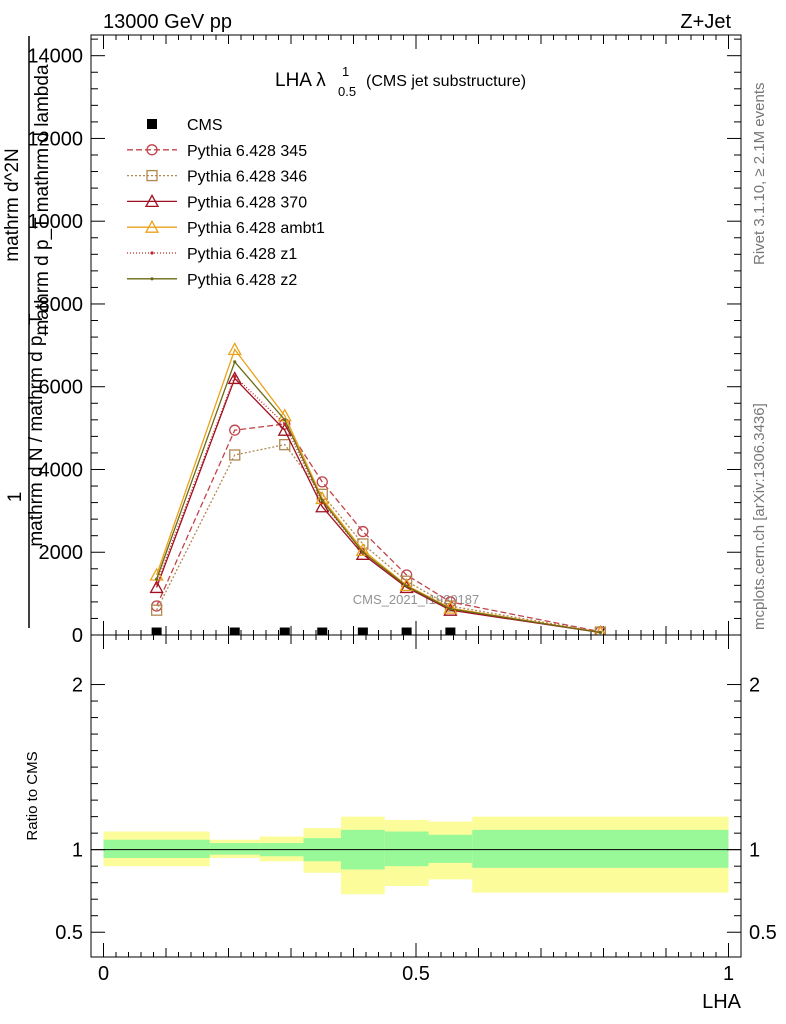 The width and height of the screenshot is (786, 1024). I want to click on title-sup: 1, so click(345, 71).